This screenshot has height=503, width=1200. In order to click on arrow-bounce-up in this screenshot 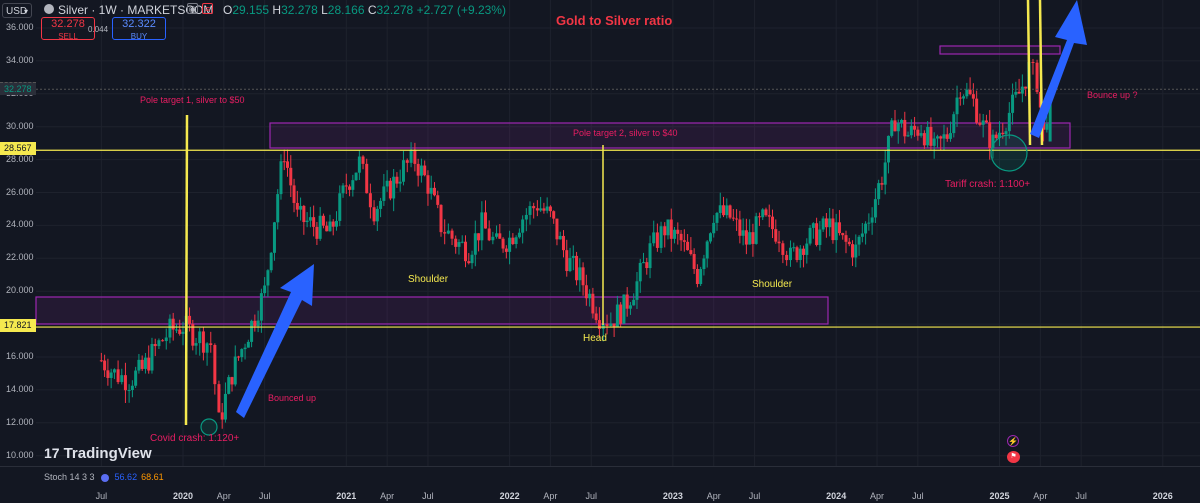, I will do `click(1058, 69)`.